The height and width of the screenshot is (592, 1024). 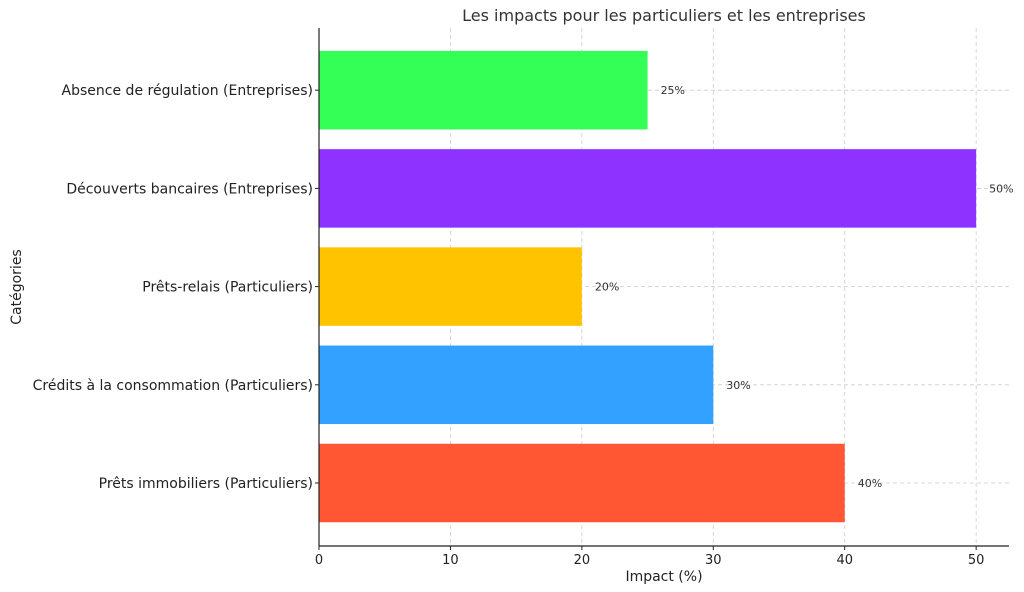 I want to click on x-tick-label: 30, so click(x=713, y=560).